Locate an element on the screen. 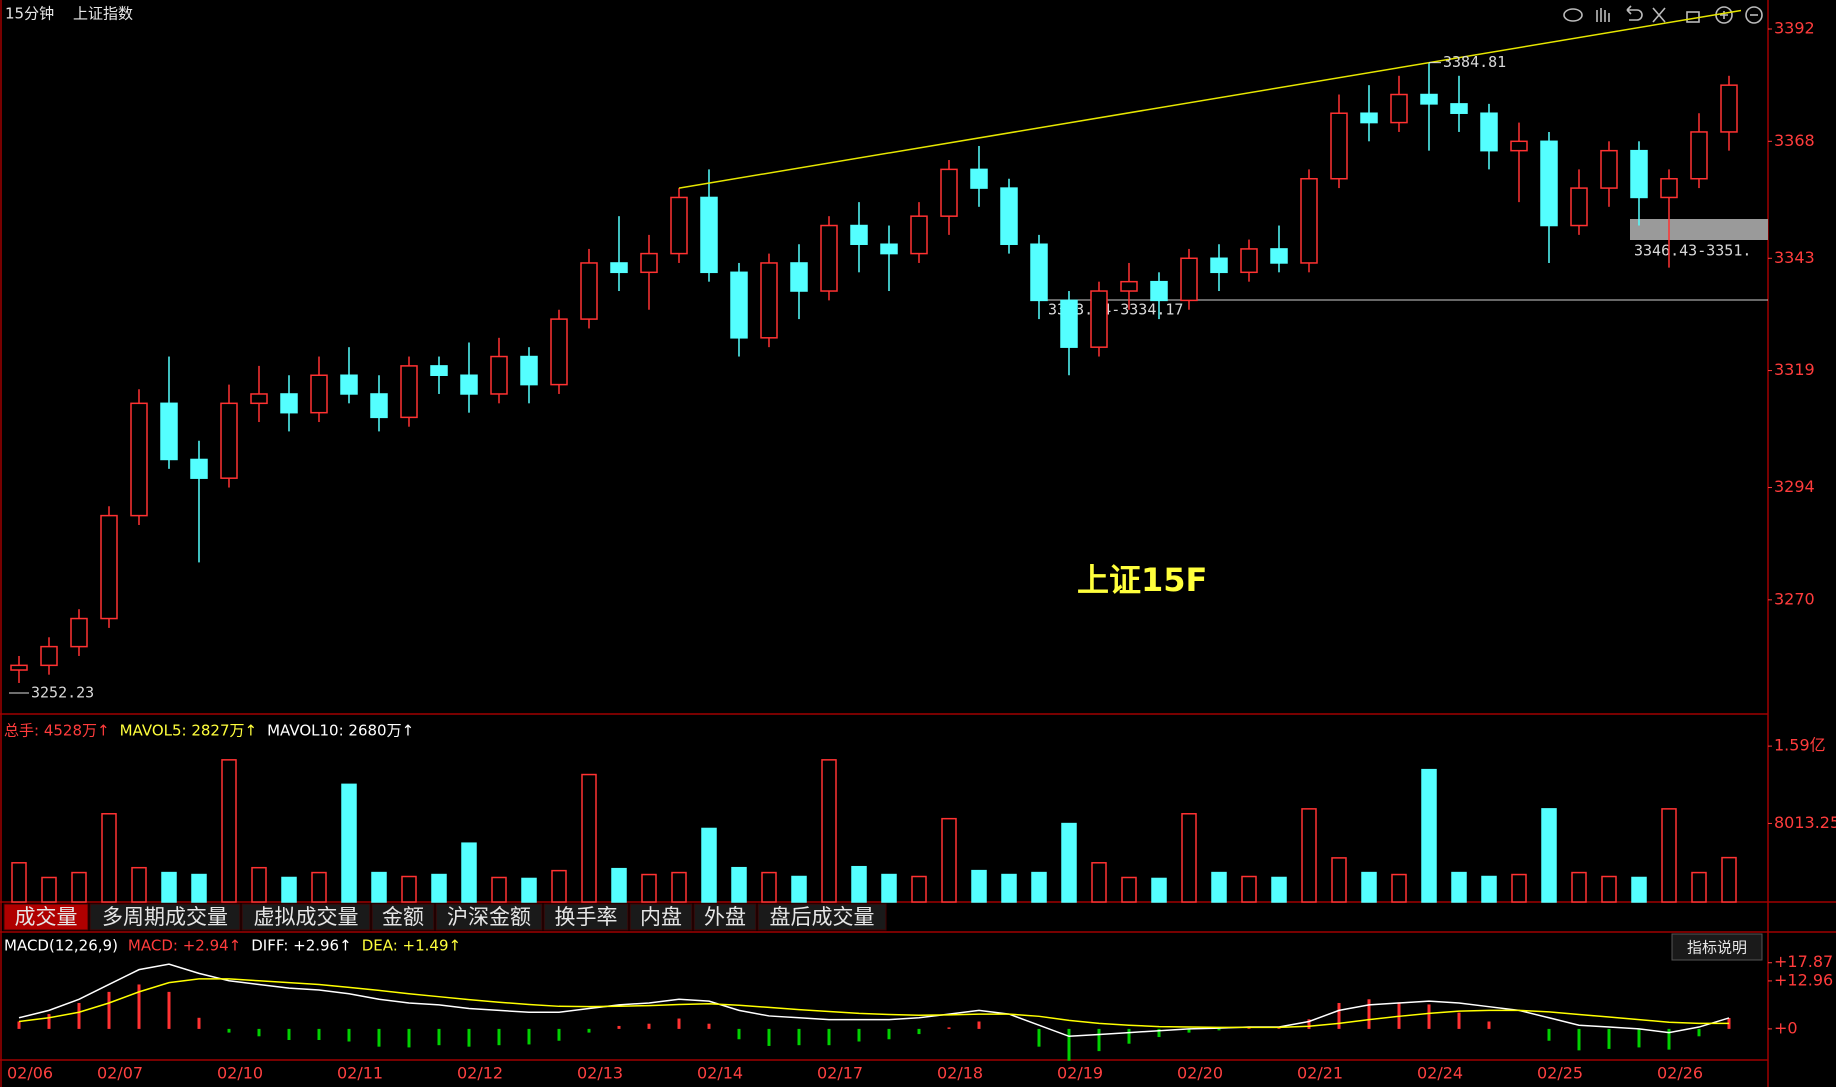  y-tick-label: 3270 is located at coordinates (1794, 598).